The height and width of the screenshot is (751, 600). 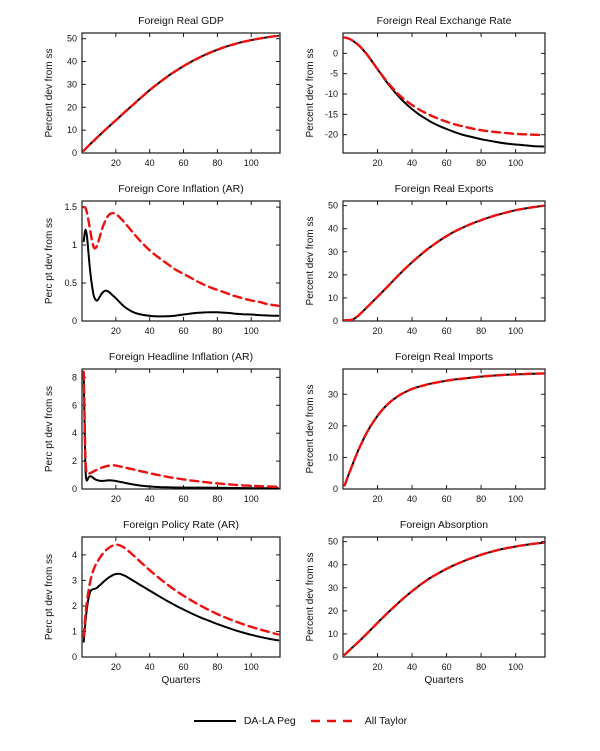 I want to click on chart-title: Foreign Policy Rate (AR), so click(x=181, y=525).